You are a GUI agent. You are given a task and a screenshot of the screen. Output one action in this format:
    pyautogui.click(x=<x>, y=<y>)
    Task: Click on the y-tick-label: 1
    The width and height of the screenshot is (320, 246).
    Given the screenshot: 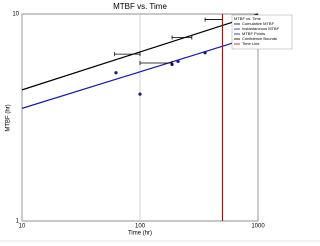 What is the action you would take?
    pyautogui.click(x=18, y=222)
    